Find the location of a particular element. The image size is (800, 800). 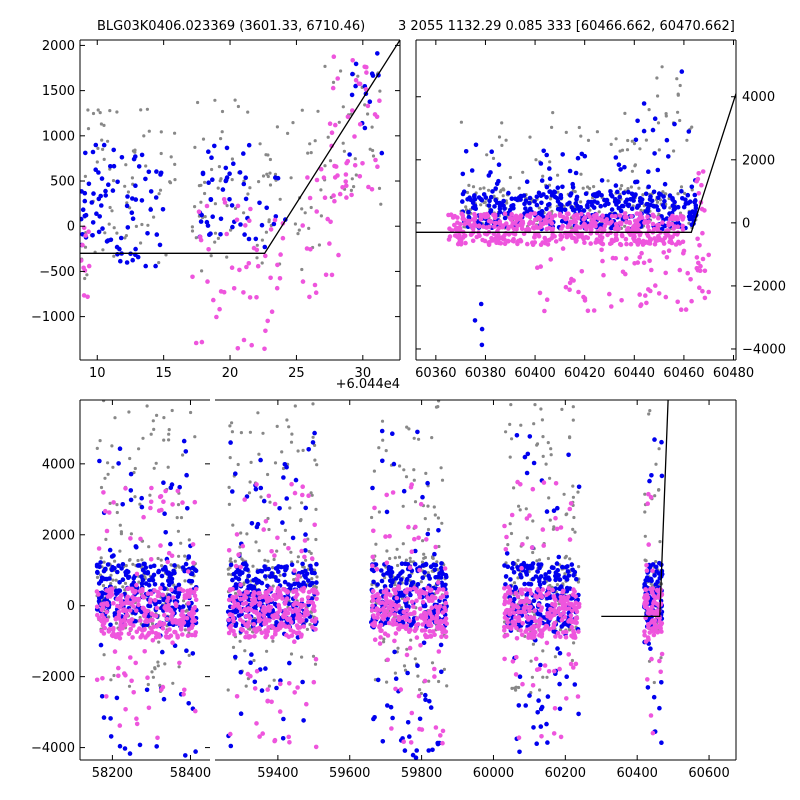

panel-top-right-ytick-label: −2000 is located at coordinates (764, 286).